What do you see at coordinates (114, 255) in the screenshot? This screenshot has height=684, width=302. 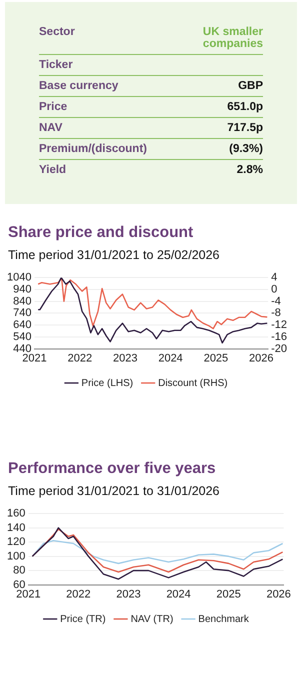 I see `chart-subtitle: Time period 31/01/2021 to 25/02/2026` at bounding box center [114, 255].